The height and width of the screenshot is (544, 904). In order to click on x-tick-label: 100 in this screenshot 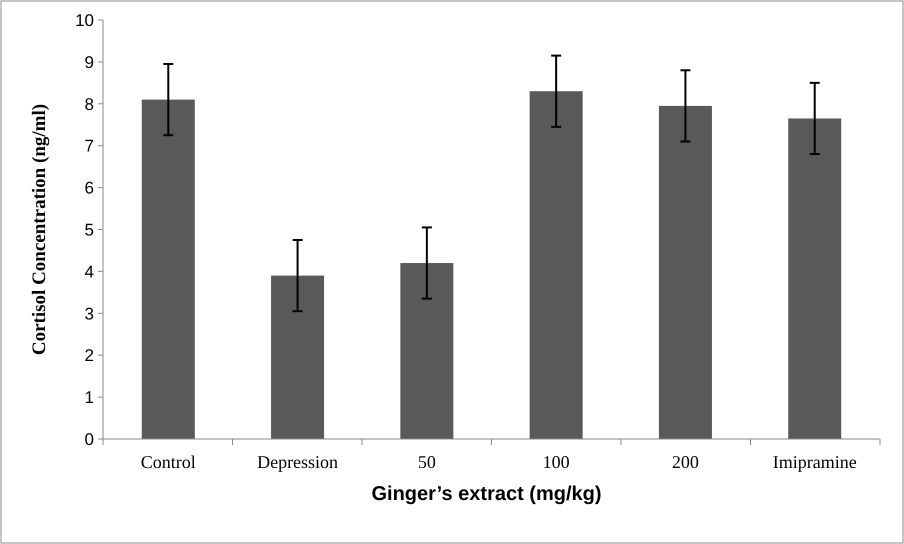, I will do `click(556, 462)`.